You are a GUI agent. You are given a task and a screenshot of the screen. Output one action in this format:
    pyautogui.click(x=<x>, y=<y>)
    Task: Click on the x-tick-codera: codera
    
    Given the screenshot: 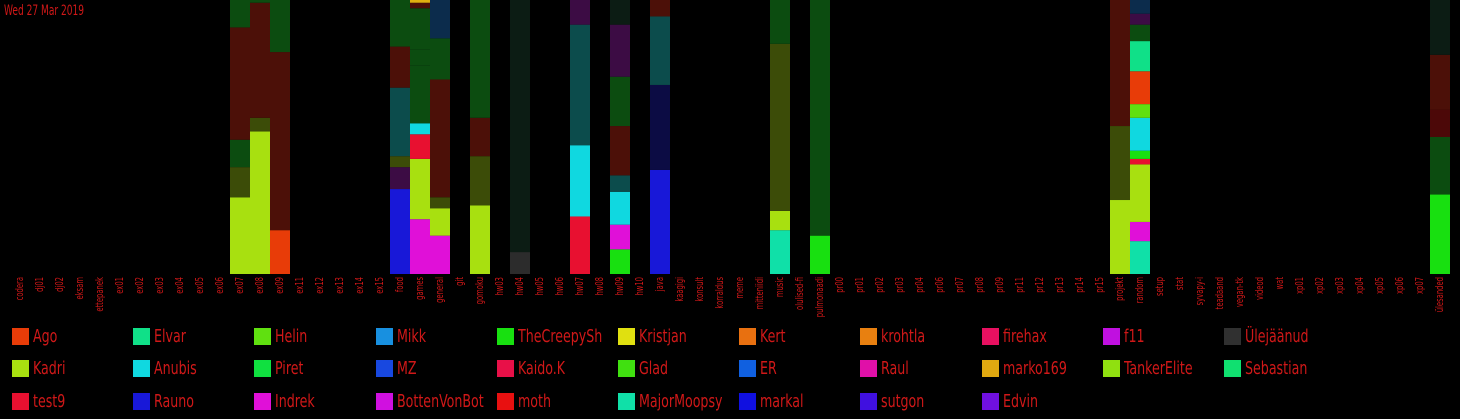 What is the action you would take?
    pyautogui.click(x=21, y=288)
    